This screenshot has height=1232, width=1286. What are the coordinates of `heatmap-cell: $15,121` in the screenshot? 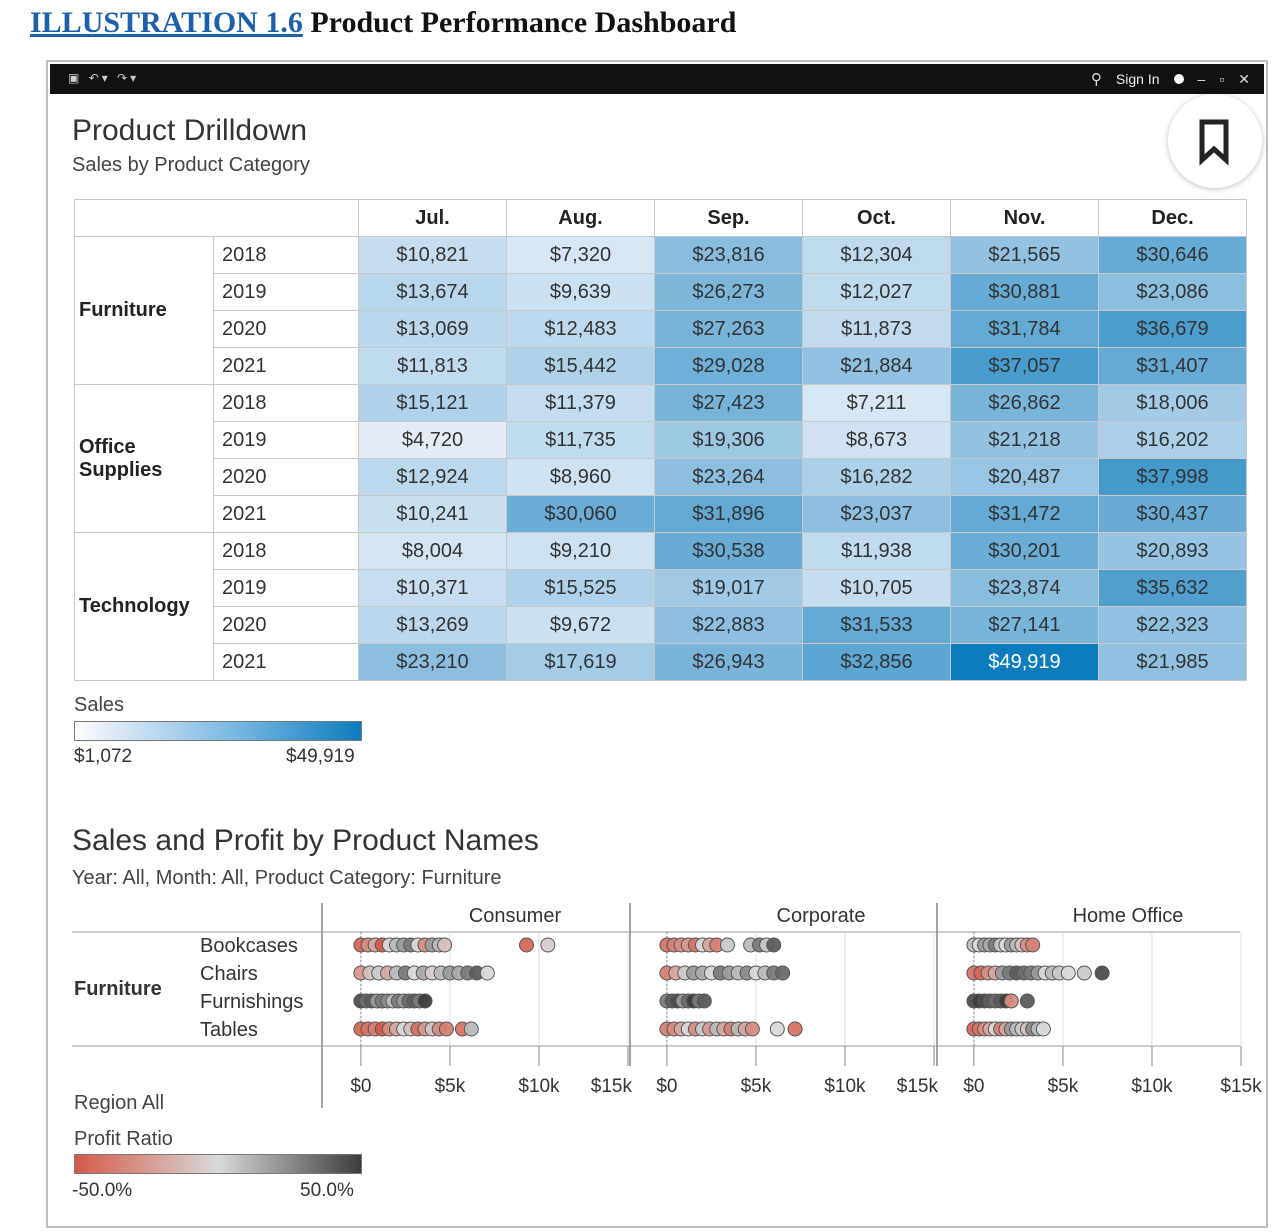 It's located at (432, 403).